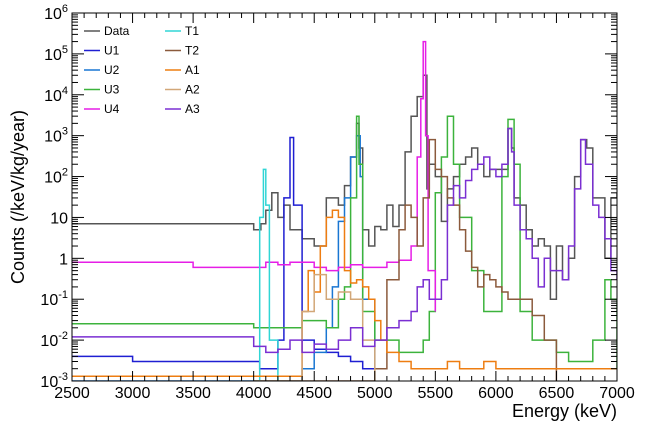  Describe the element at coordinates (117, 31) in the screenshot. I see `legend-label-data: Data` at that location.